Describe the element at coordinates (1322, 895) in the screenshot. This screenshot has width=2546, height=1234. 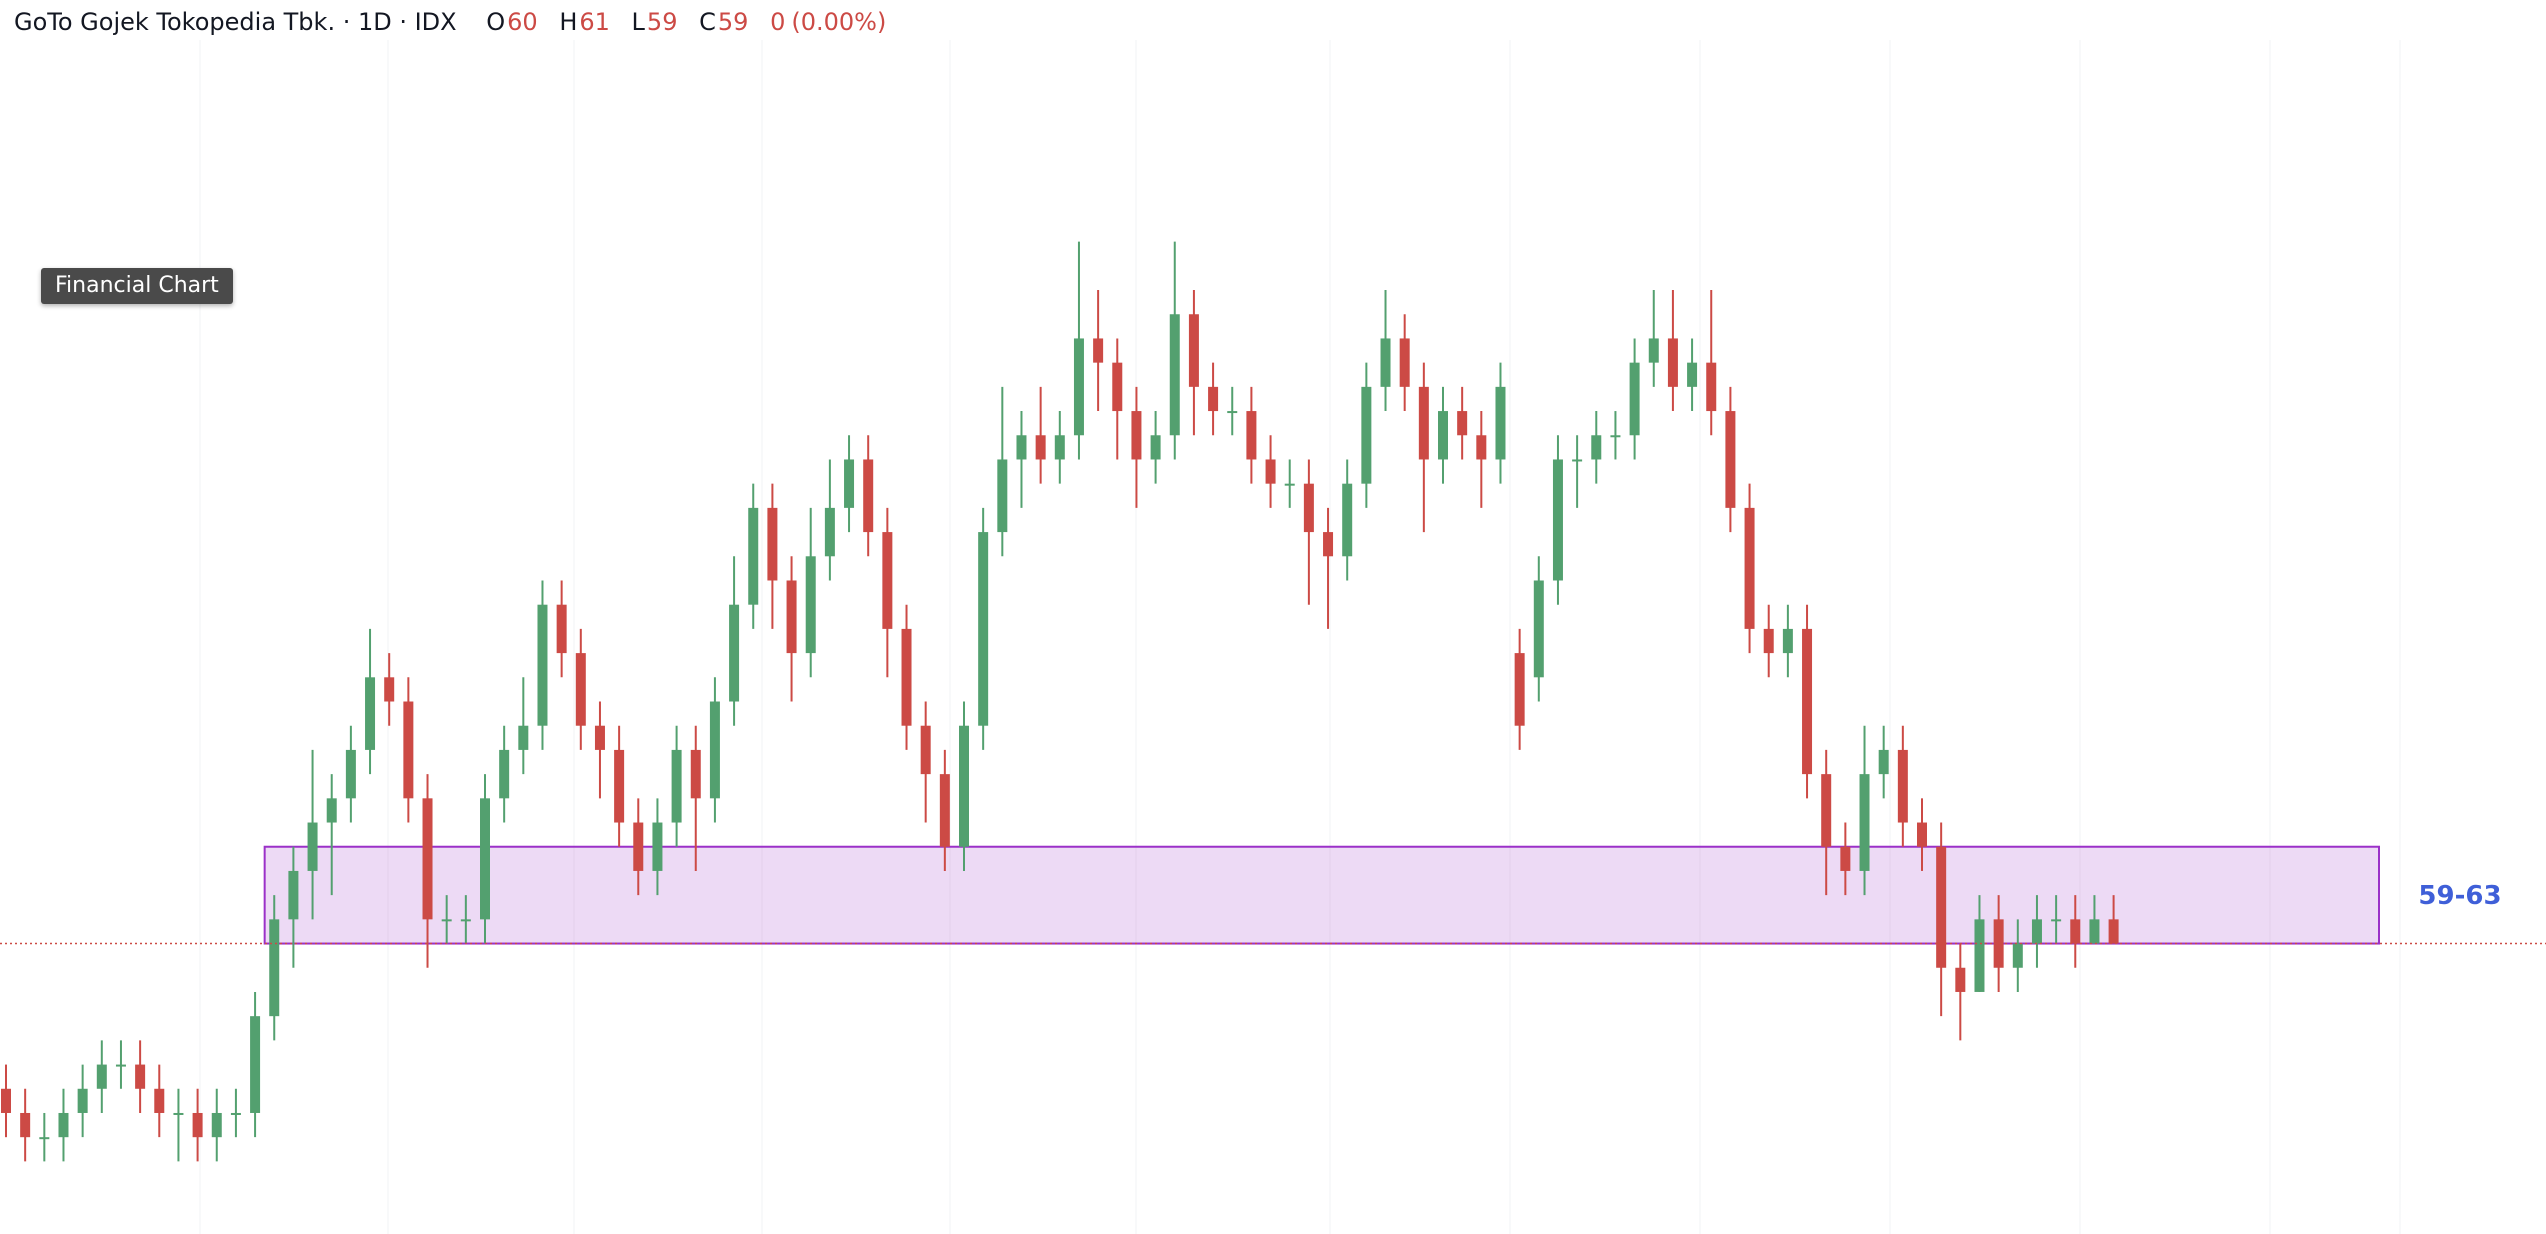
I see `zone-box` at that location.